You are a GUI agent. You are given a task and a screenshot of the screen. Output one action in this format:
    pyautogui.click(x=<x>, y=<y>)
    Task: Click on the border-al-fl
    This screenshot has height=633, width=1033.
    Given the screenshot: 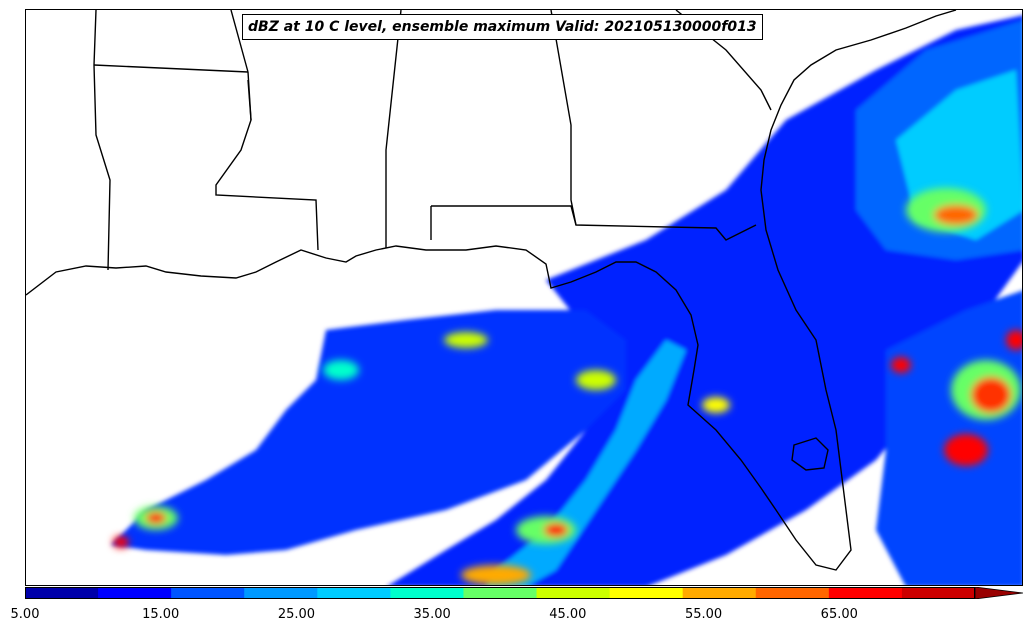 What is the action you would take?
    pyautogui.click(x=593, y=223)
    